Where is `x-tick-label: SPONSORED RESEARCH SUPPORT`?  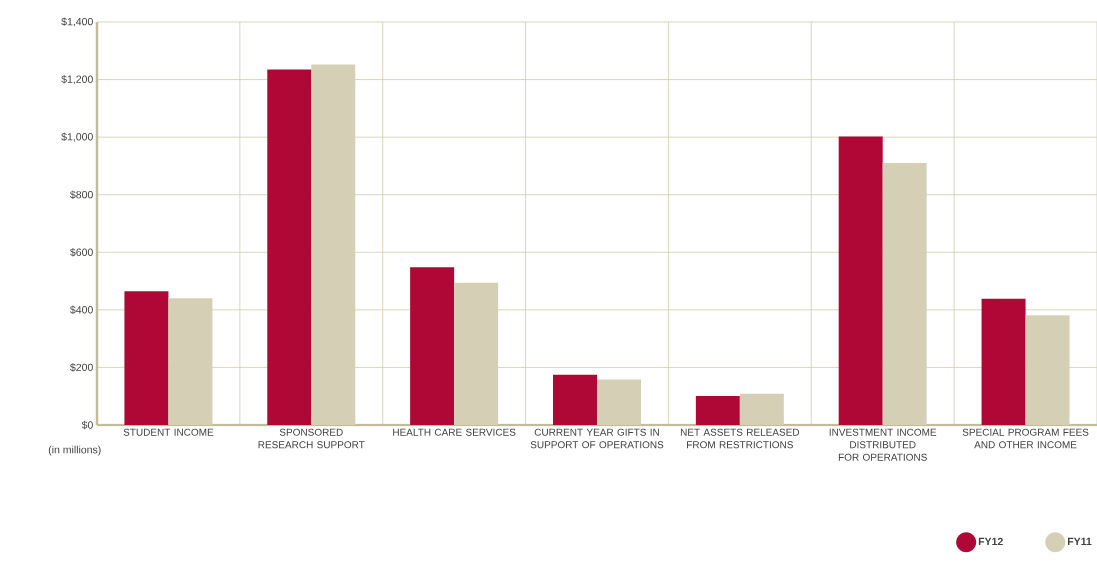 x-tick-label: SPONSORED RESEARCH SUPPORT is located at coordinates (311, 438).